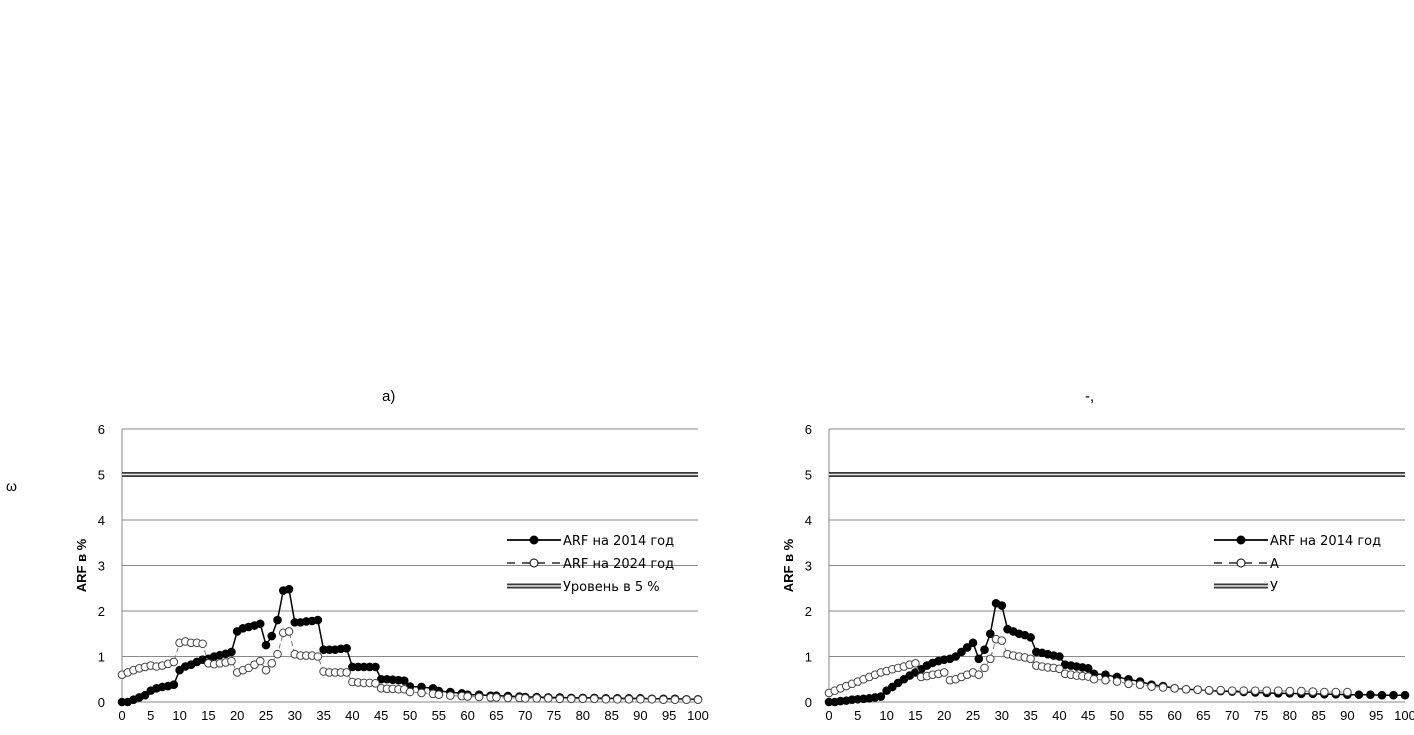 The width and height of the screenshot is (1414, 735). I want to click on x-tick-label: 60, so click(467, 715).